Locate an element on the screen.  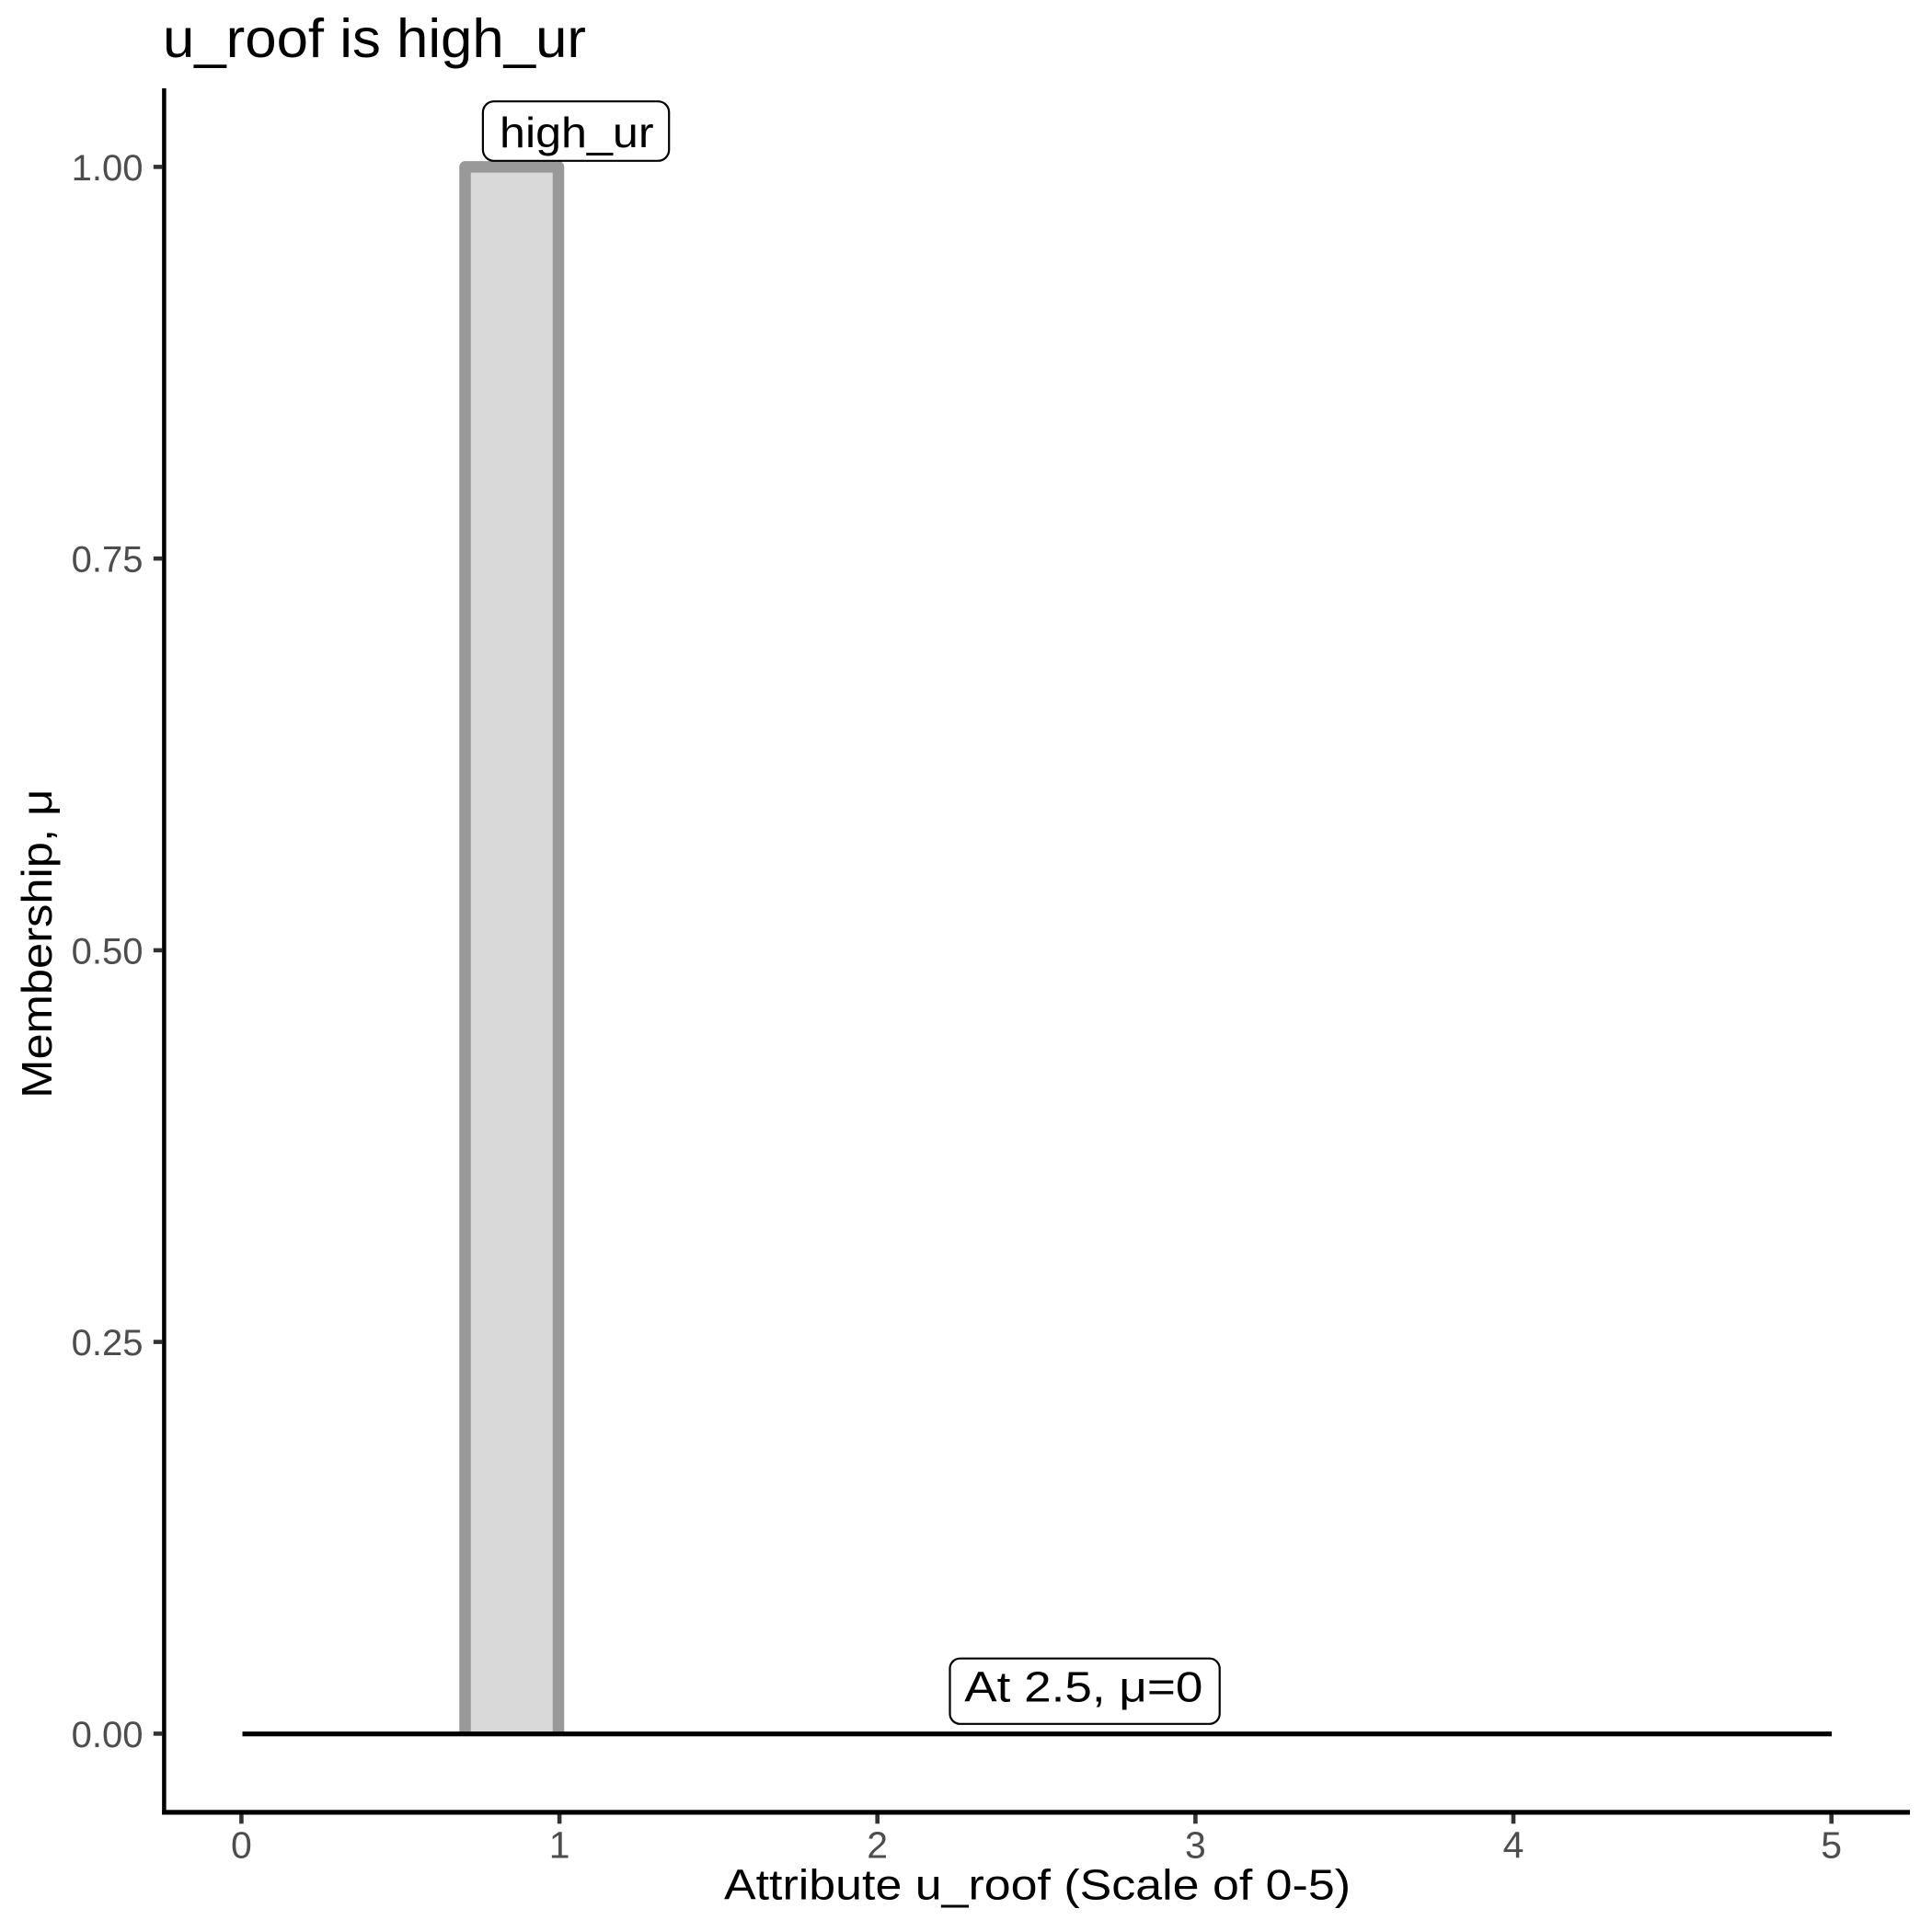
svg-text: 0.00 is located at coordinates (108, 1735).